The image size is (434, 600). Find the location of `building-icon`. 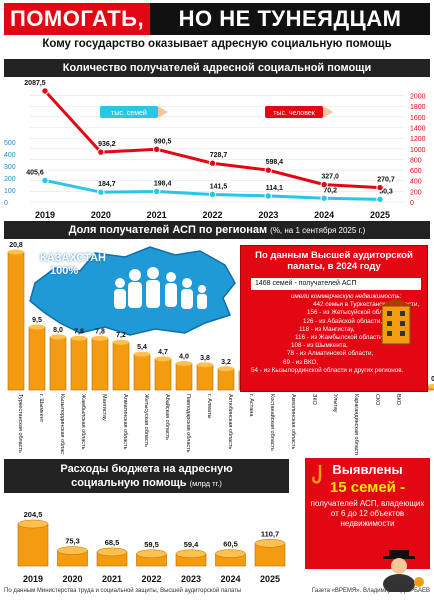

building-icon is located at coordinates (396, 321).